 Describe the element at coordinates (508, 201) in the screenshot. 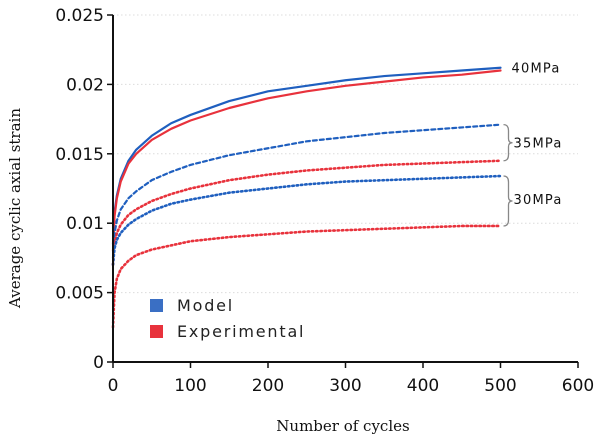

I see `annotation-brace-30mpa` at that location.